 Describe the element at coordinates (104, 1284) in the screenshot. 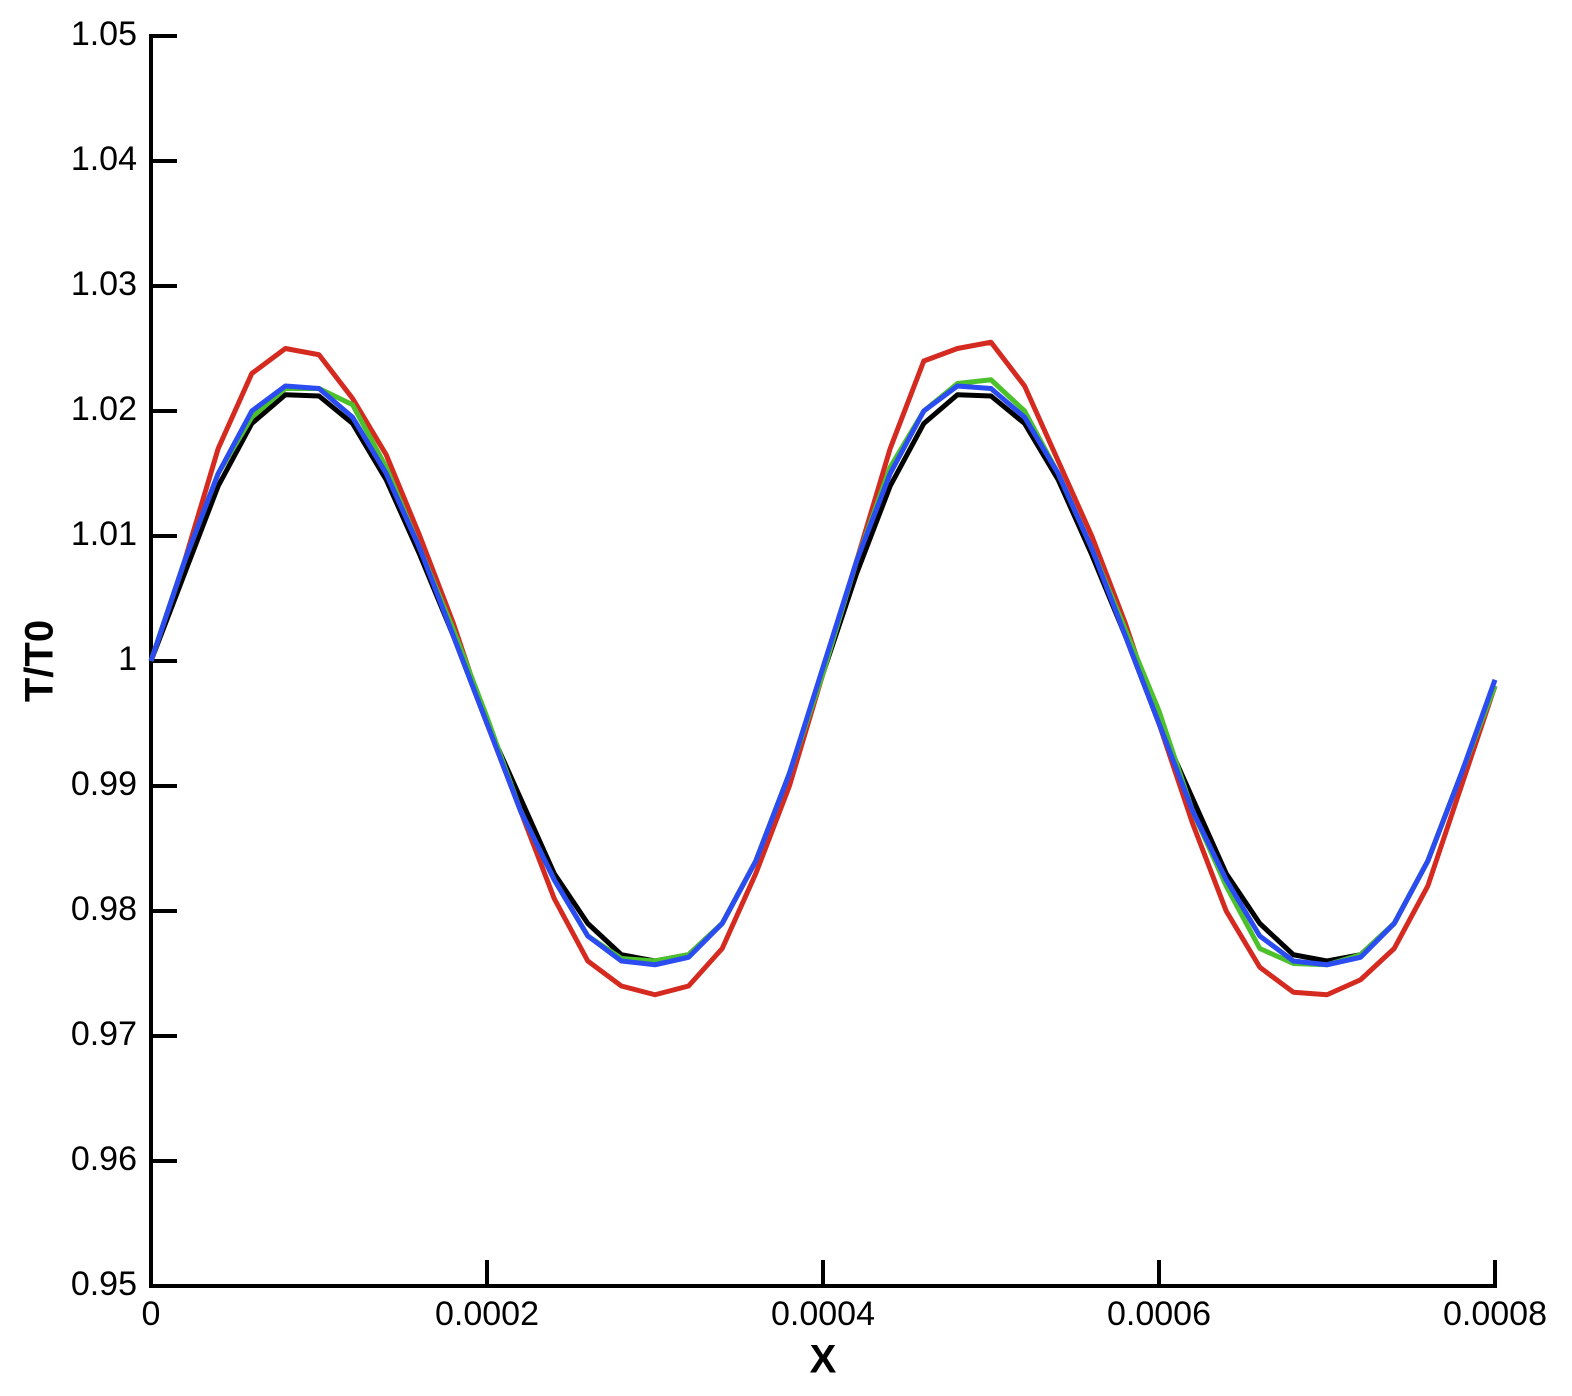

I see `y-tick-label: 0.95` at that location.